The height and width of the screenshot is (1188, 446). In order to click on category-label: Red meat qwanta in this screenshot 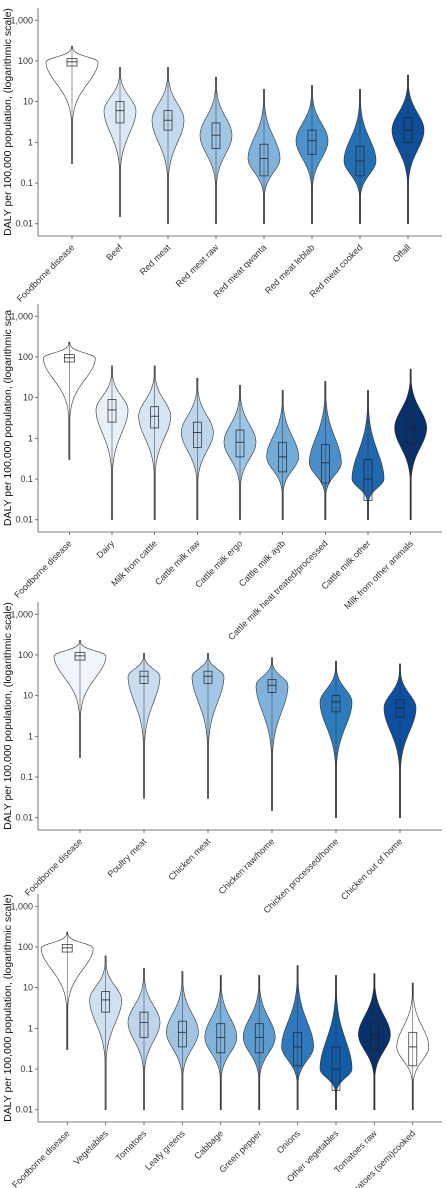, I will do `click(239, 270)`.